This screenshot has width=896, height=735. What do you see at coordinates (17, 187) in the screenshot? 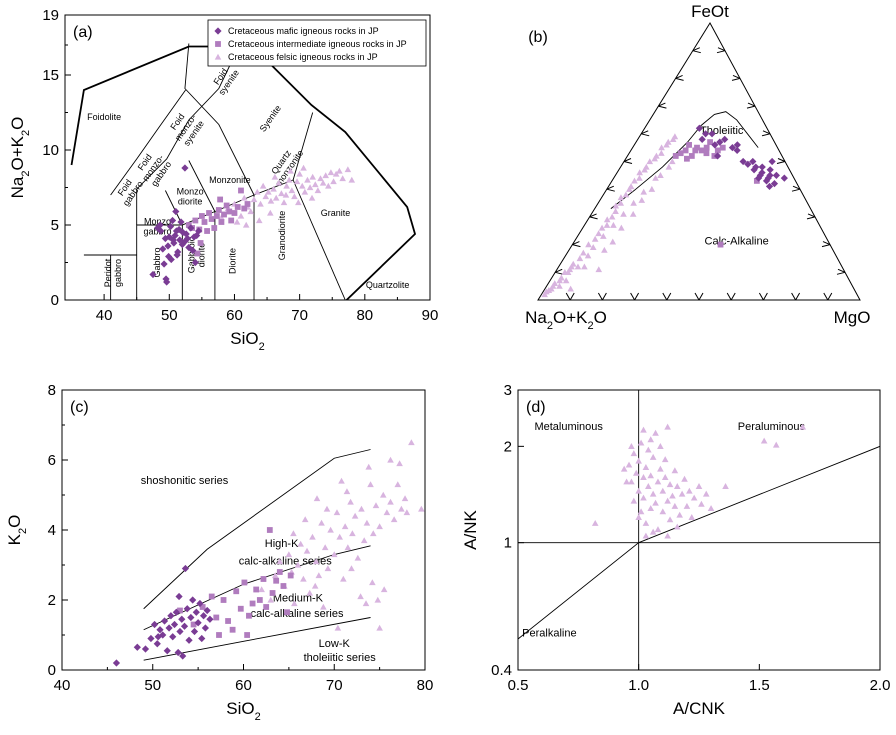
I see `y-axis-label-part: Na` at bounding box center [17, 187].